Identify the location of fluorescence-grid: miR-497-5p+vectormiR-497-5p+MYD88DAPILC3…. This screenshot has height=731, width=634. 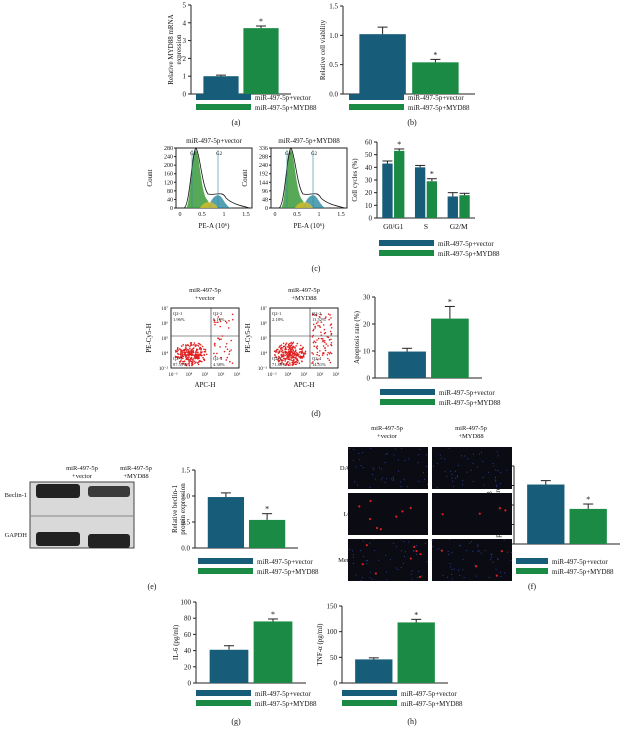
(425, 503).